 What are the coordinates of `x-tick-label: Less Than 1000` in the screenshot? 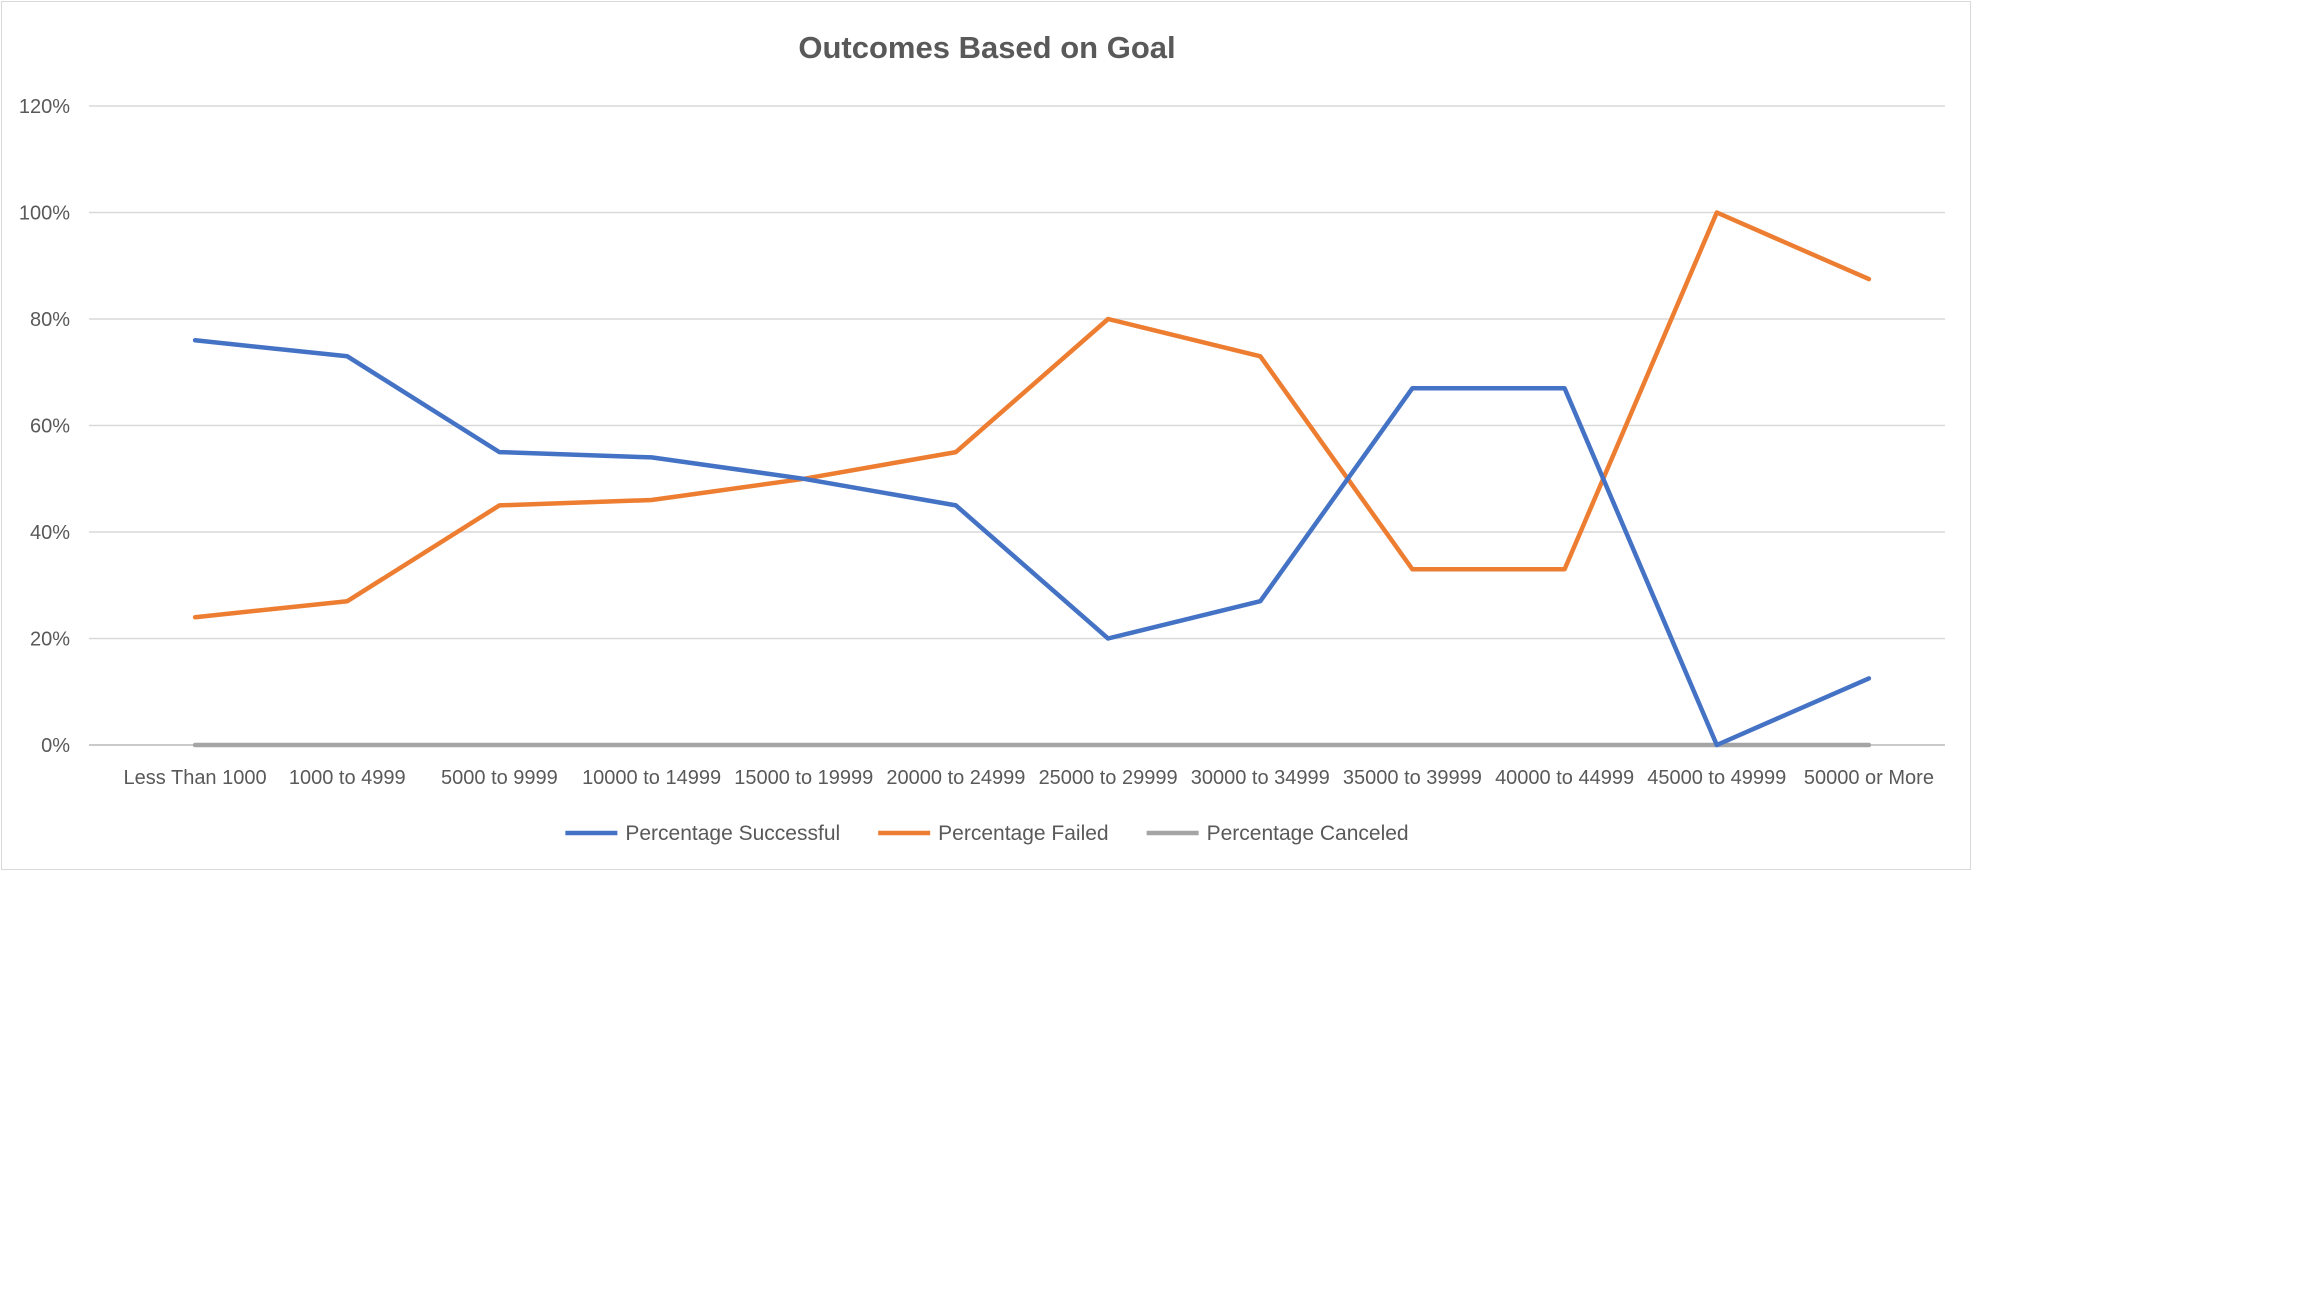 It's located at (195, 778).